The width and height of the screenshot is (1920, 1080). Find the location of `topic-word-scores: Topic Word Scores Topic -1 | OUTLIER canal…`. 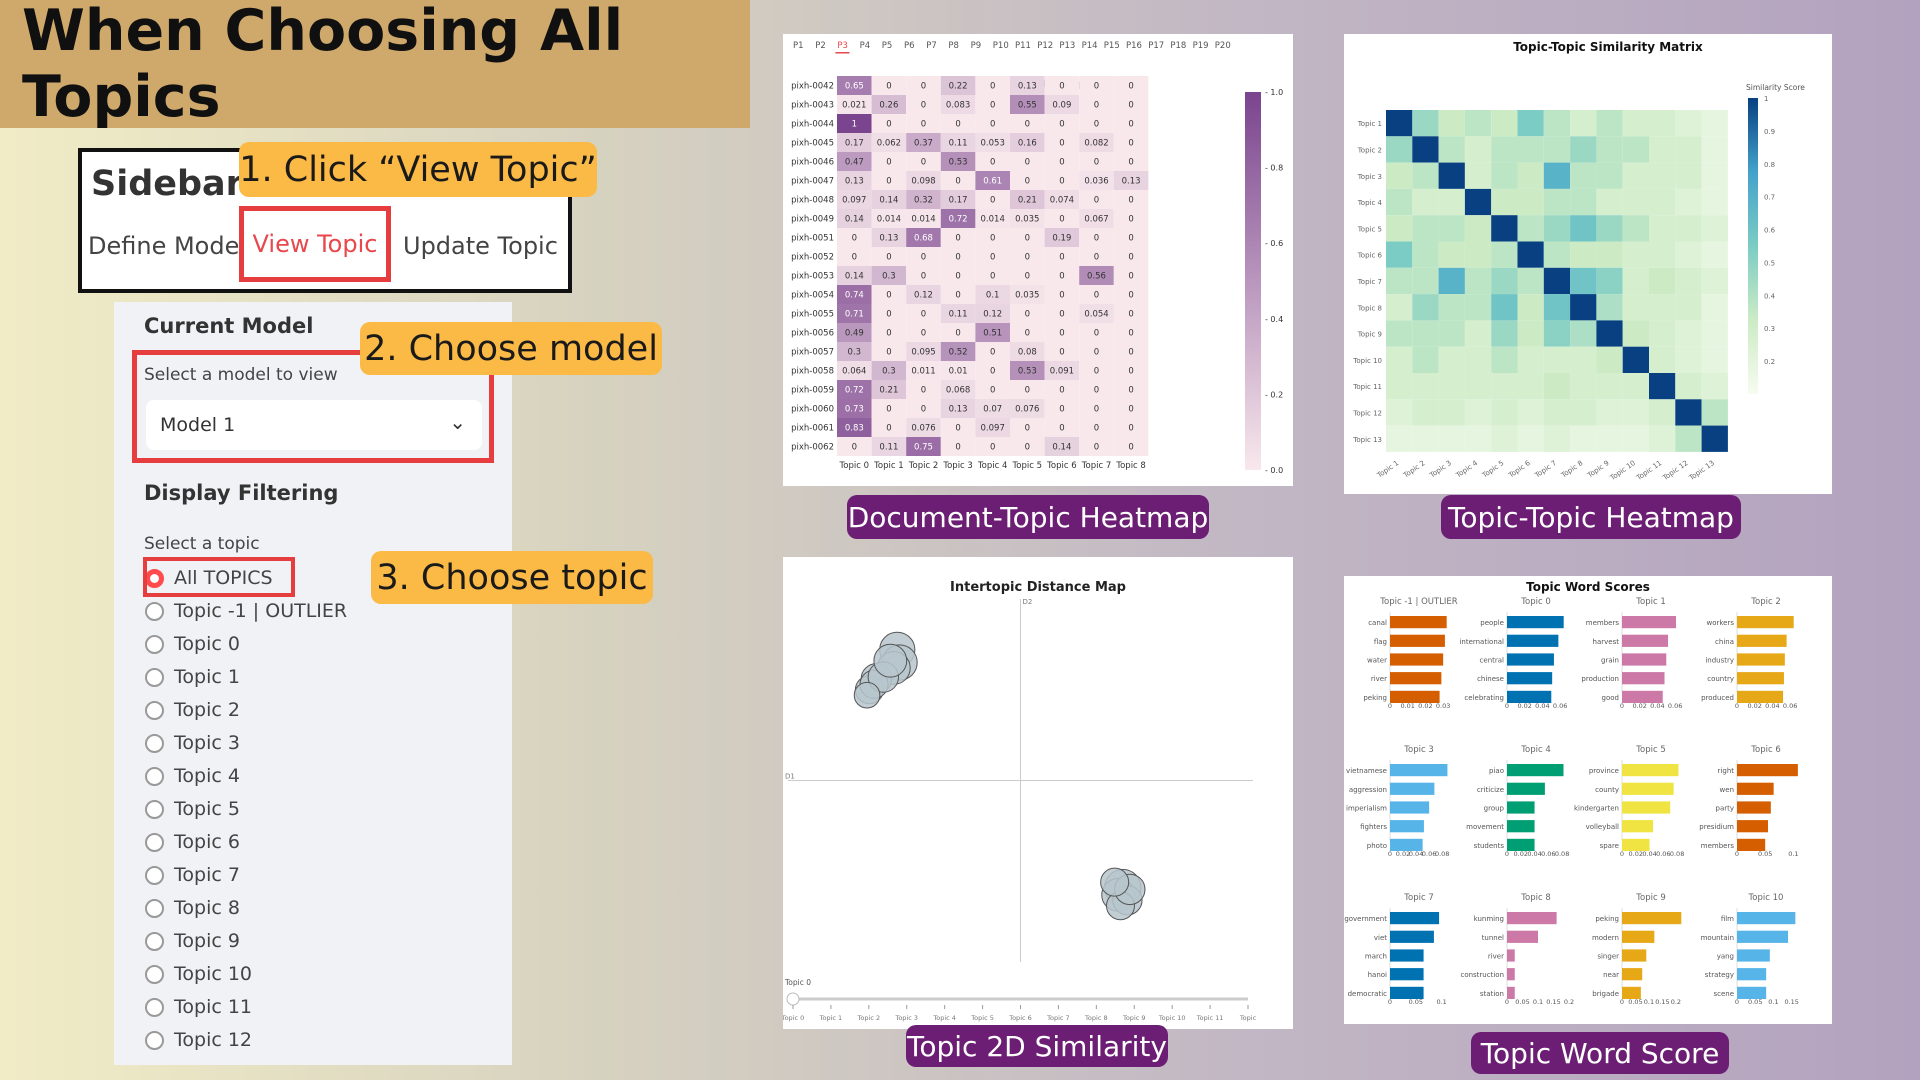

topic-word-scores: Topic Word Scores Topic -1 | OUTLIER canal… is located at coordinates (1571, 793).